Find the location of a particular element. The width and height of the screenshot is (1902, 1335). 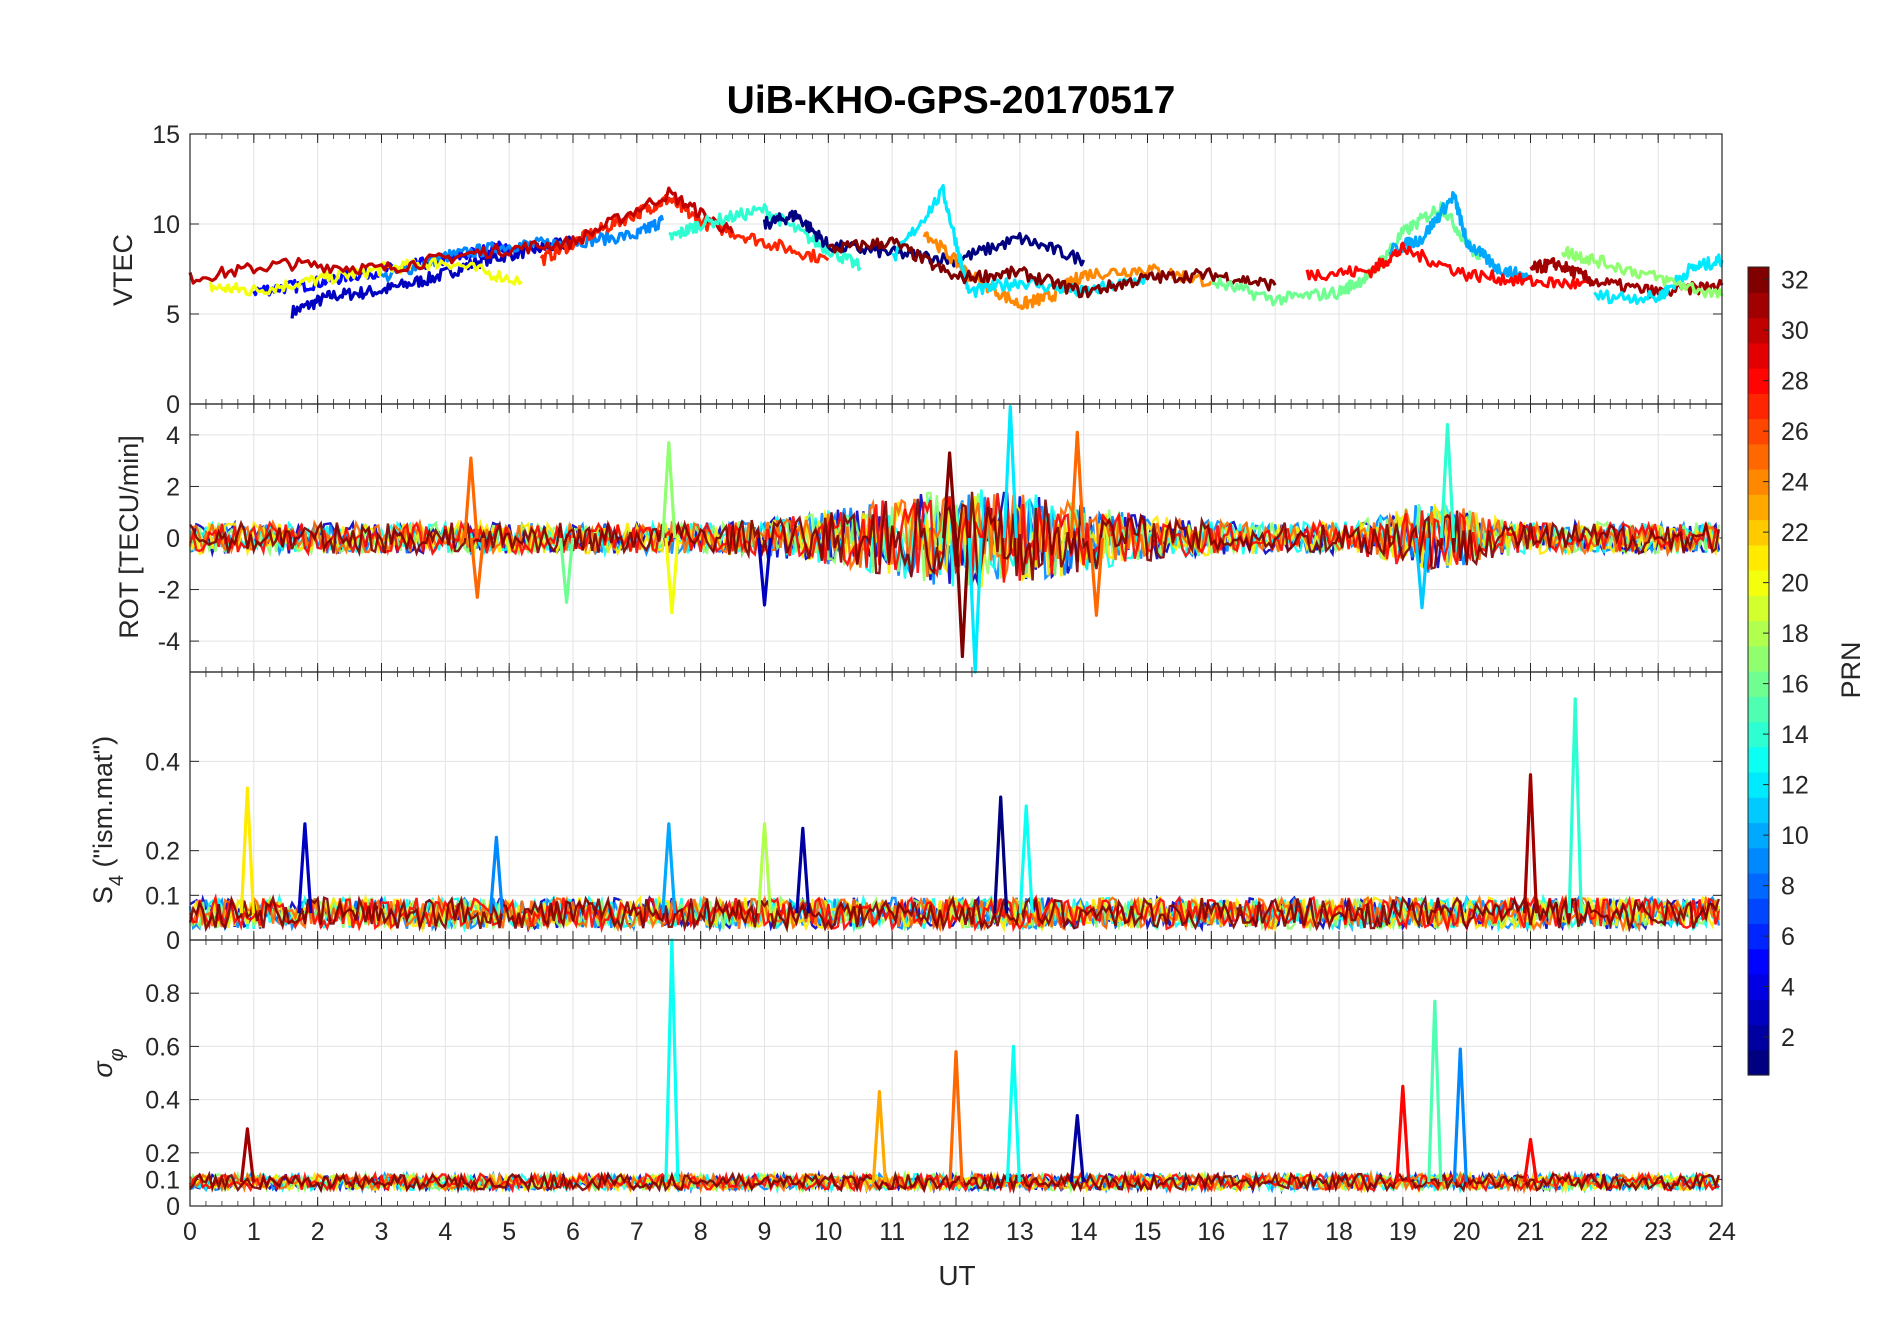

x-tick-label: 12 is located at coordinates (956, 1232).